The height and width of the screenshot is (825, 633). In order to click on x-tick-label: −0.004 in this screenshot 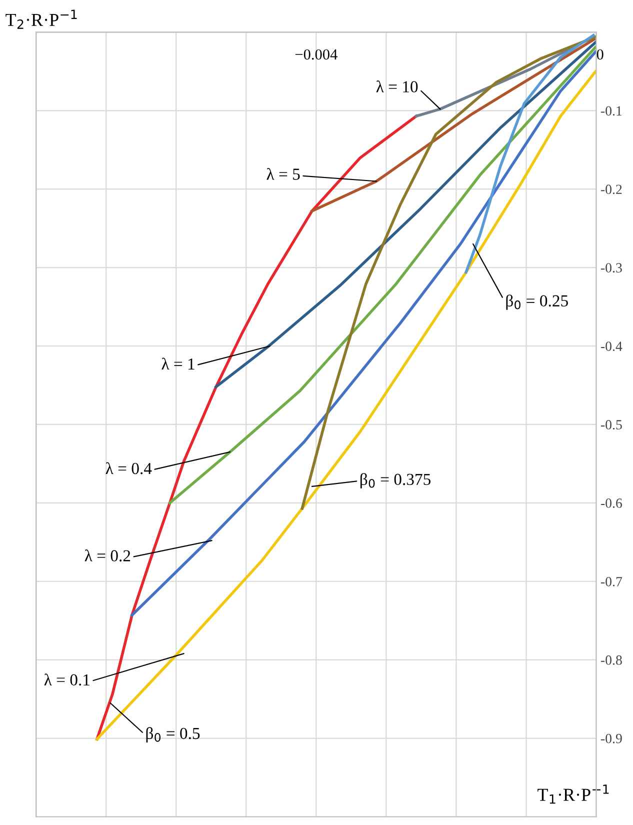, I will do `click(316, 54)`.